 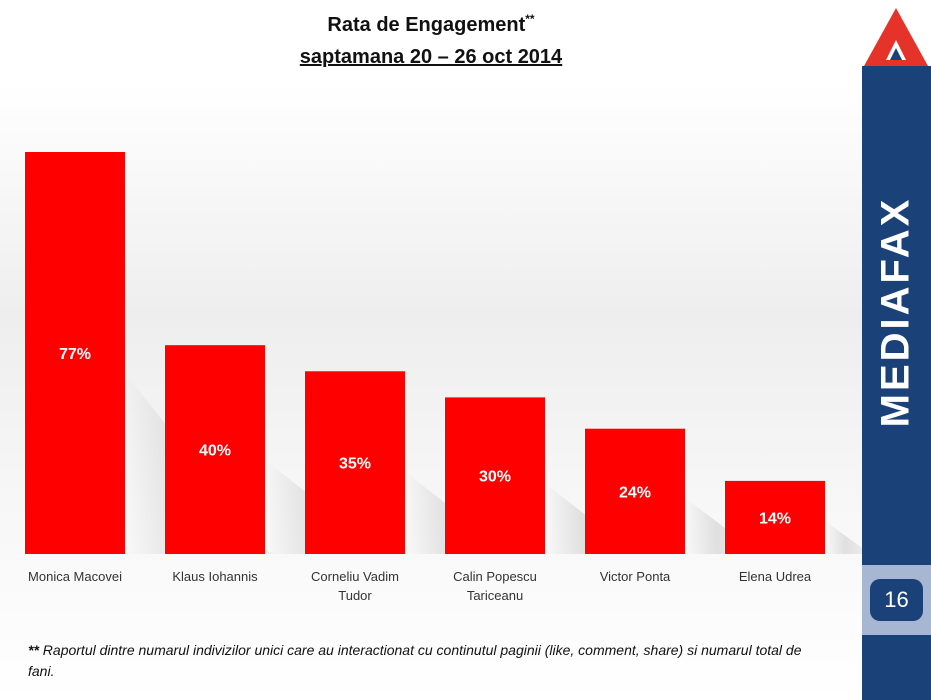 I want to click on bar-value-label: 40%, so click(x=215, y=451).